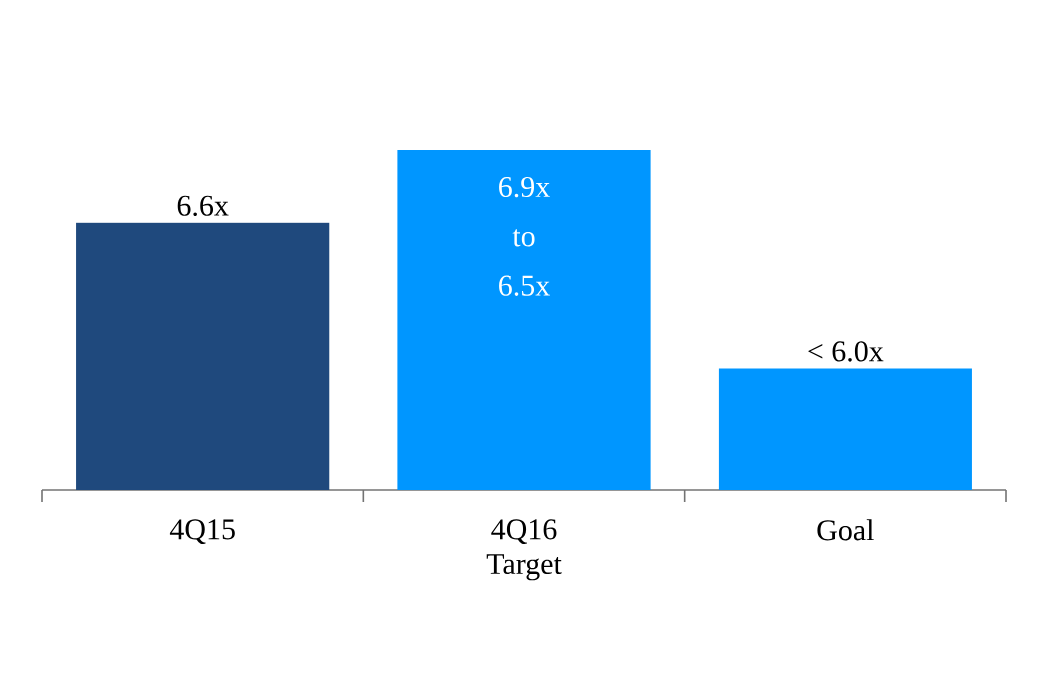  I want to click on data-label: 6.6x, so click(203, 205).